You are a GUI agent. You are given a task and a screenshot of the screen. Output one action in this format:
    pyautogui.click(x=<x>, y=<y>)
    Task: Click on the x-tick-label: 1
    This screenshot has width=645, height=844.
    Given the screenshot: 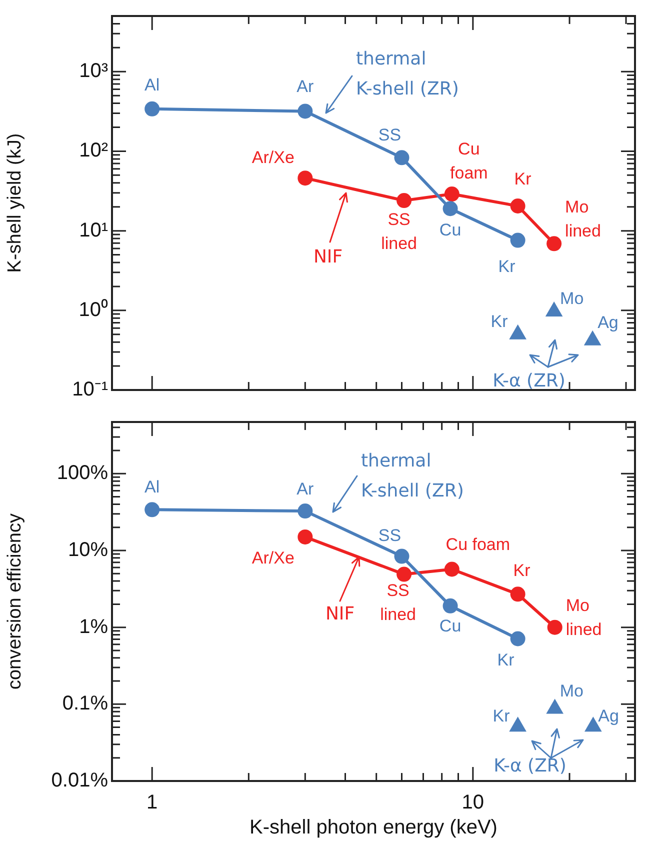 What is the action you would take?
    pyautogui.click(x=152, y=803)
    